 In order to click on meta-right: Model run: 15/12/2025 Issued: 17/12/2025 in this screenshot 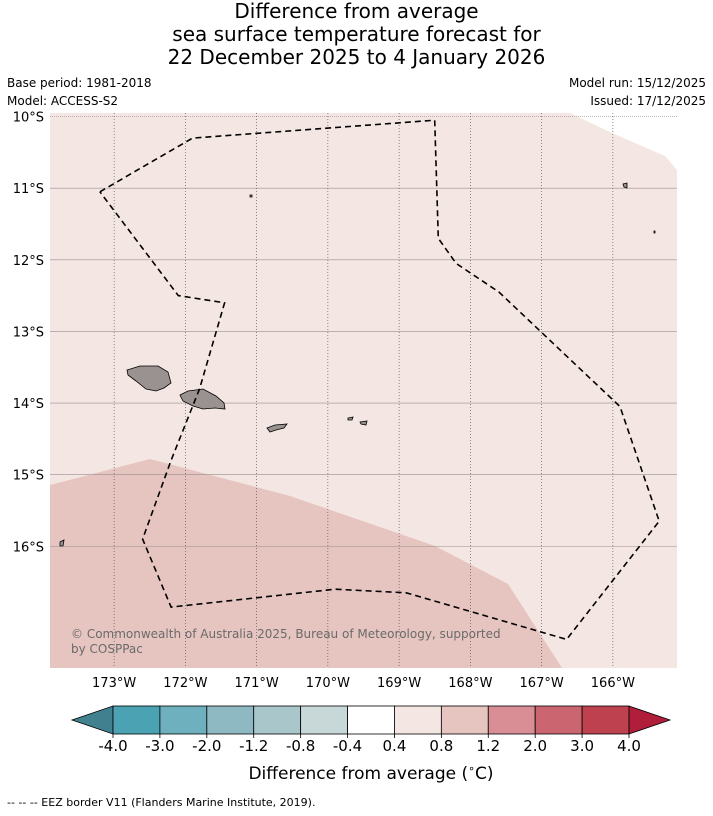, I will do `click(637, 92)`.